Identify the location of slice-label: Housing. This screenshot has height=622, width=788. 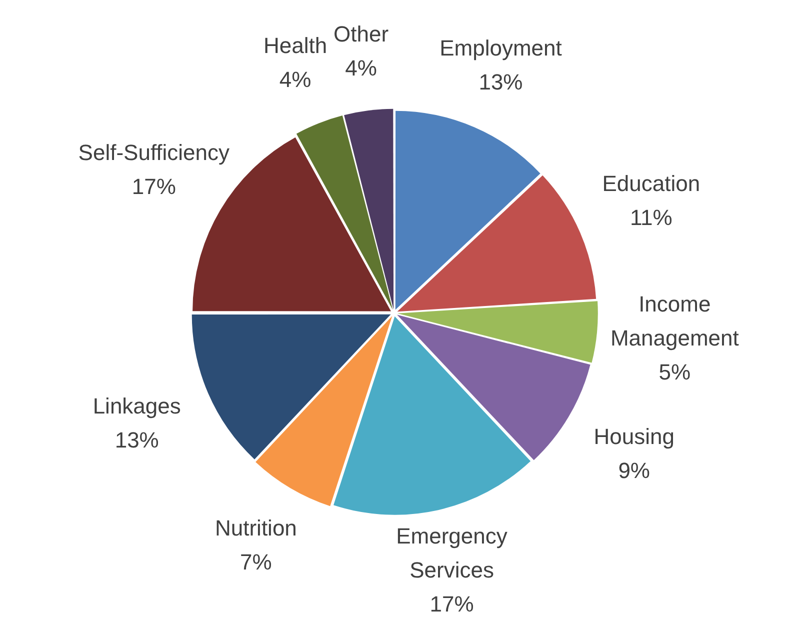
(634, 437).